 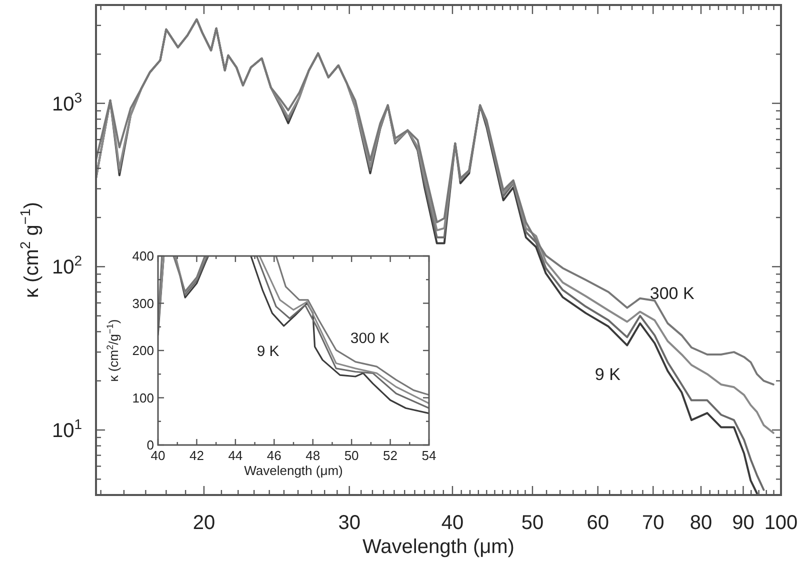 I want to click on y-tick-label: 10$^{3}$, so click(x=67, y=102).